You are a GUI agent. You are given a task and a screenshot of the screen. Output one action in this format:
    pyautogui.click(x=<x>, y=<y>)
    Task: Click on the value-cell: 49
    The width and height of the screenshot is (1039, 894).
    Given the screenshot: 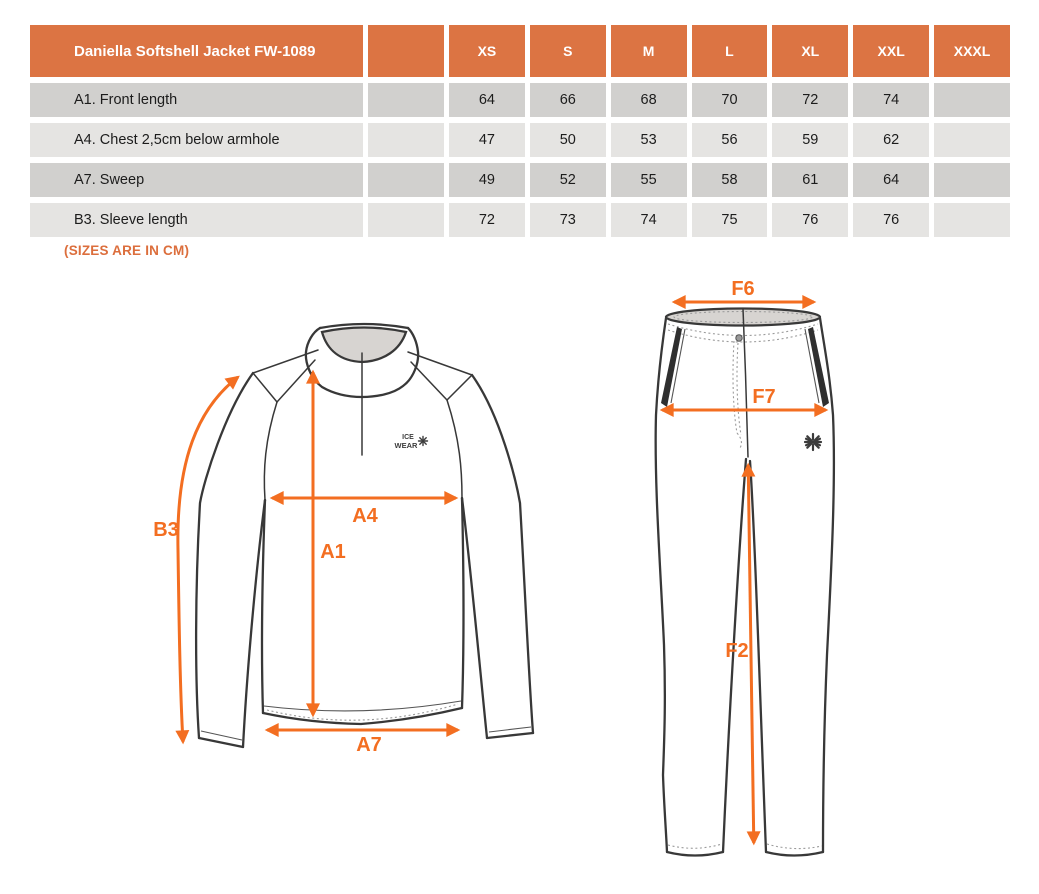 What is the action you would take?
    pyautogui.click(x=487, y=180)
    